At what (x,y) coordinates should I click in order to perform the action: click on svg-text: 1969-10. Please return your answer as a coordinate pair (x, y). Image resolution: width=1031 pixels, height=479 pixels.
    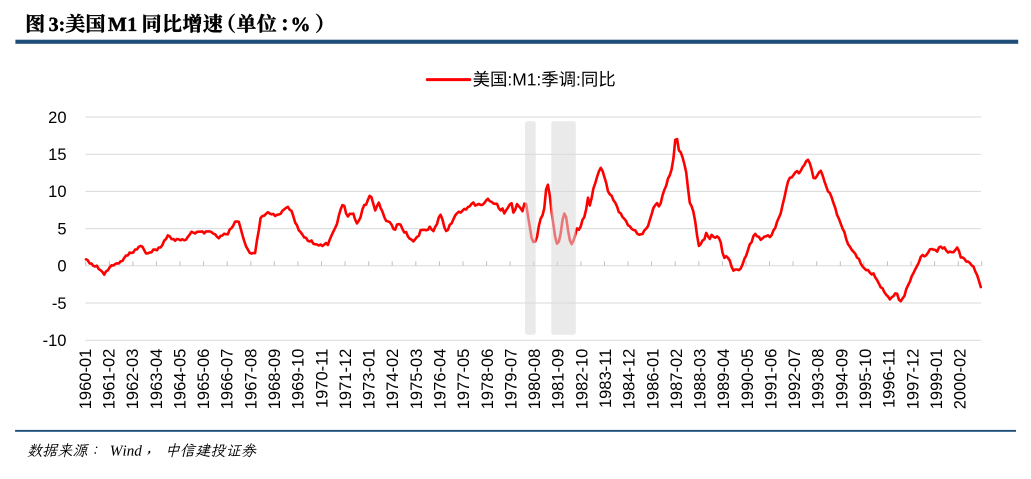
    Looking at the image, I should click on (299, 379).